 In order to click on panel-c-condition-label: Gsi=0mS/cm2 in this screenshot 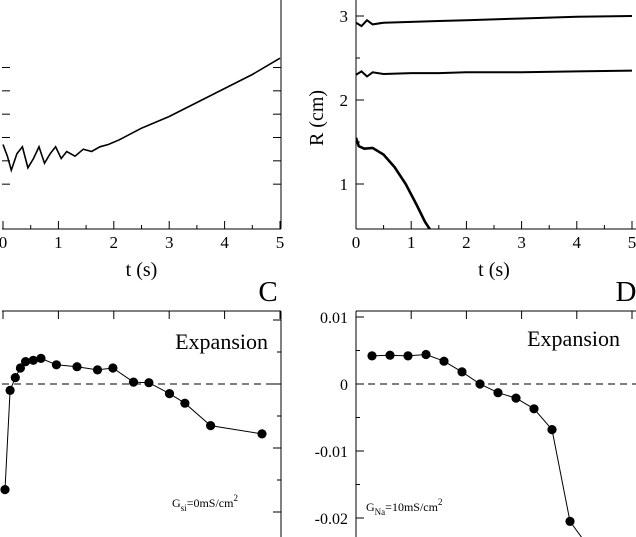, I will do `click(205, 503)`.